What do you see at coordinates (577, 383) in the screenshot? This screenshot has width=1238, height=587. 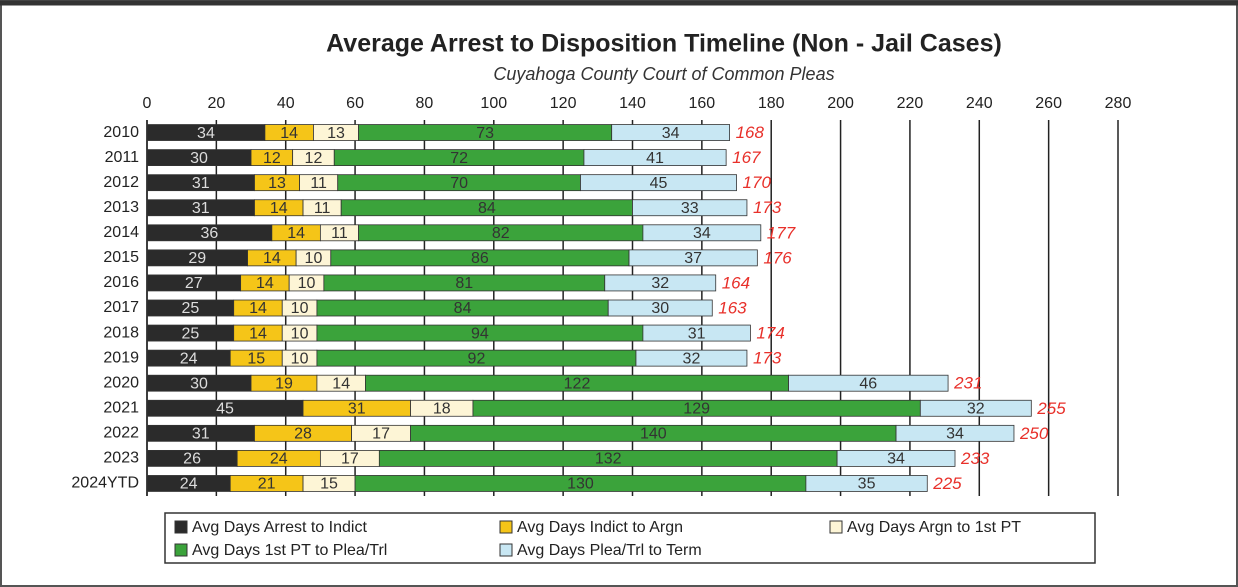 I see `segment-label: 122` at bounding box center [577, 383].